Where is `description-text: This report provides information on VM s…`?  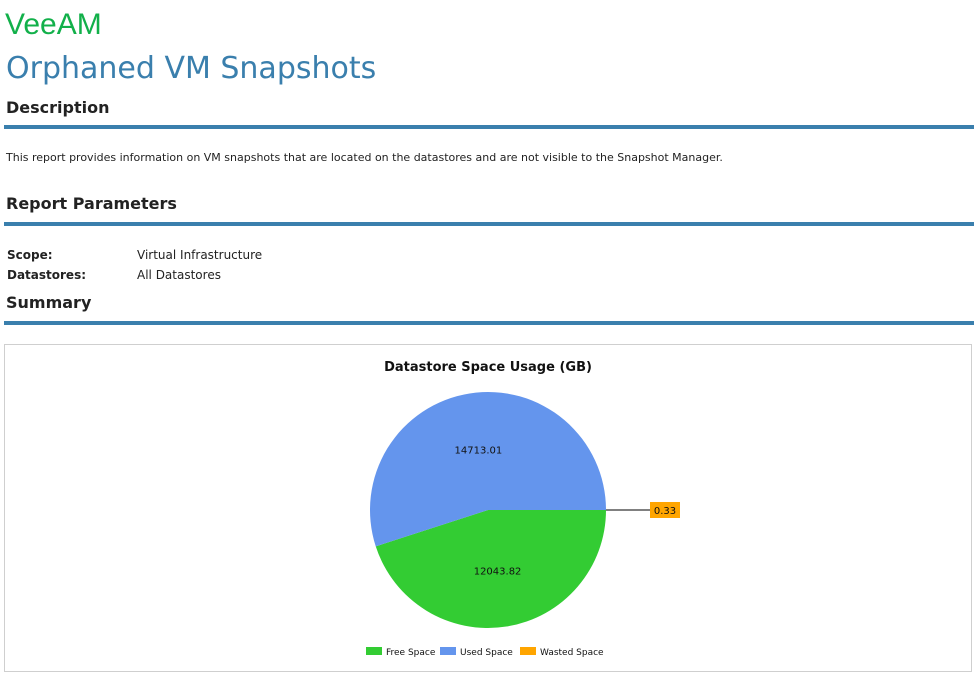 description-text: This report provides information on VM s… is located at coordinates (364, 157).